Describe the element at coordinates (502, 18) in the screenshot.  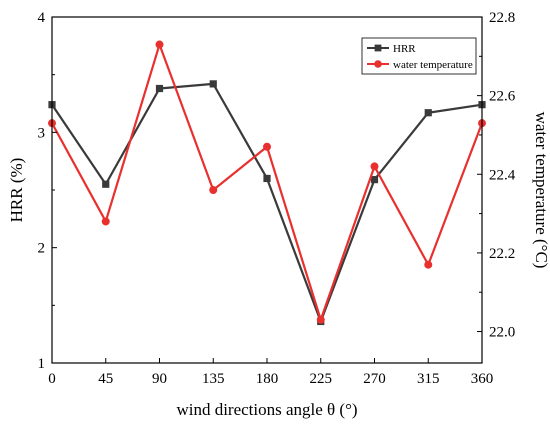
I see `y-tick-label-right: 22.8` at that location.